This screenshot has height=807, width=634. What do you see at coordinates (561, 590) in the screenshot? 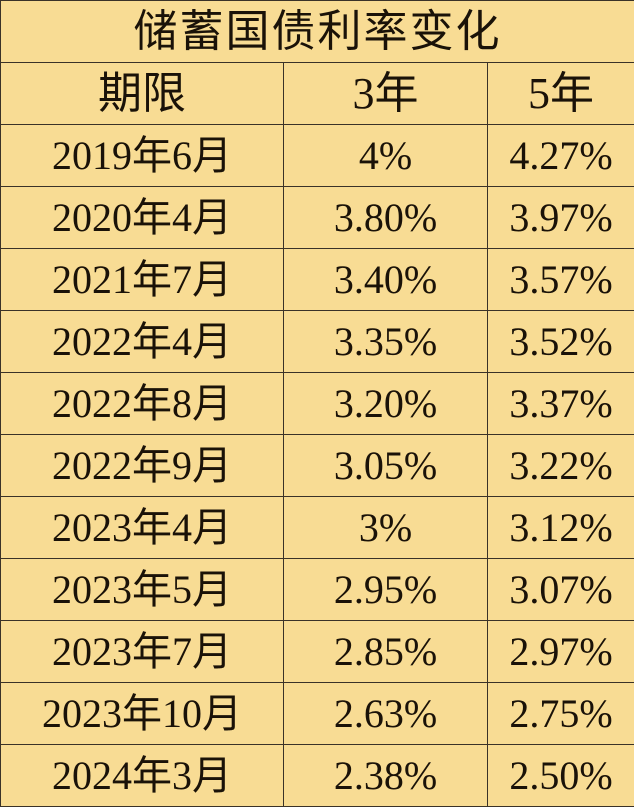
I see `rate-5yr-cell: 3.07%` at bounding box center [561, 590].